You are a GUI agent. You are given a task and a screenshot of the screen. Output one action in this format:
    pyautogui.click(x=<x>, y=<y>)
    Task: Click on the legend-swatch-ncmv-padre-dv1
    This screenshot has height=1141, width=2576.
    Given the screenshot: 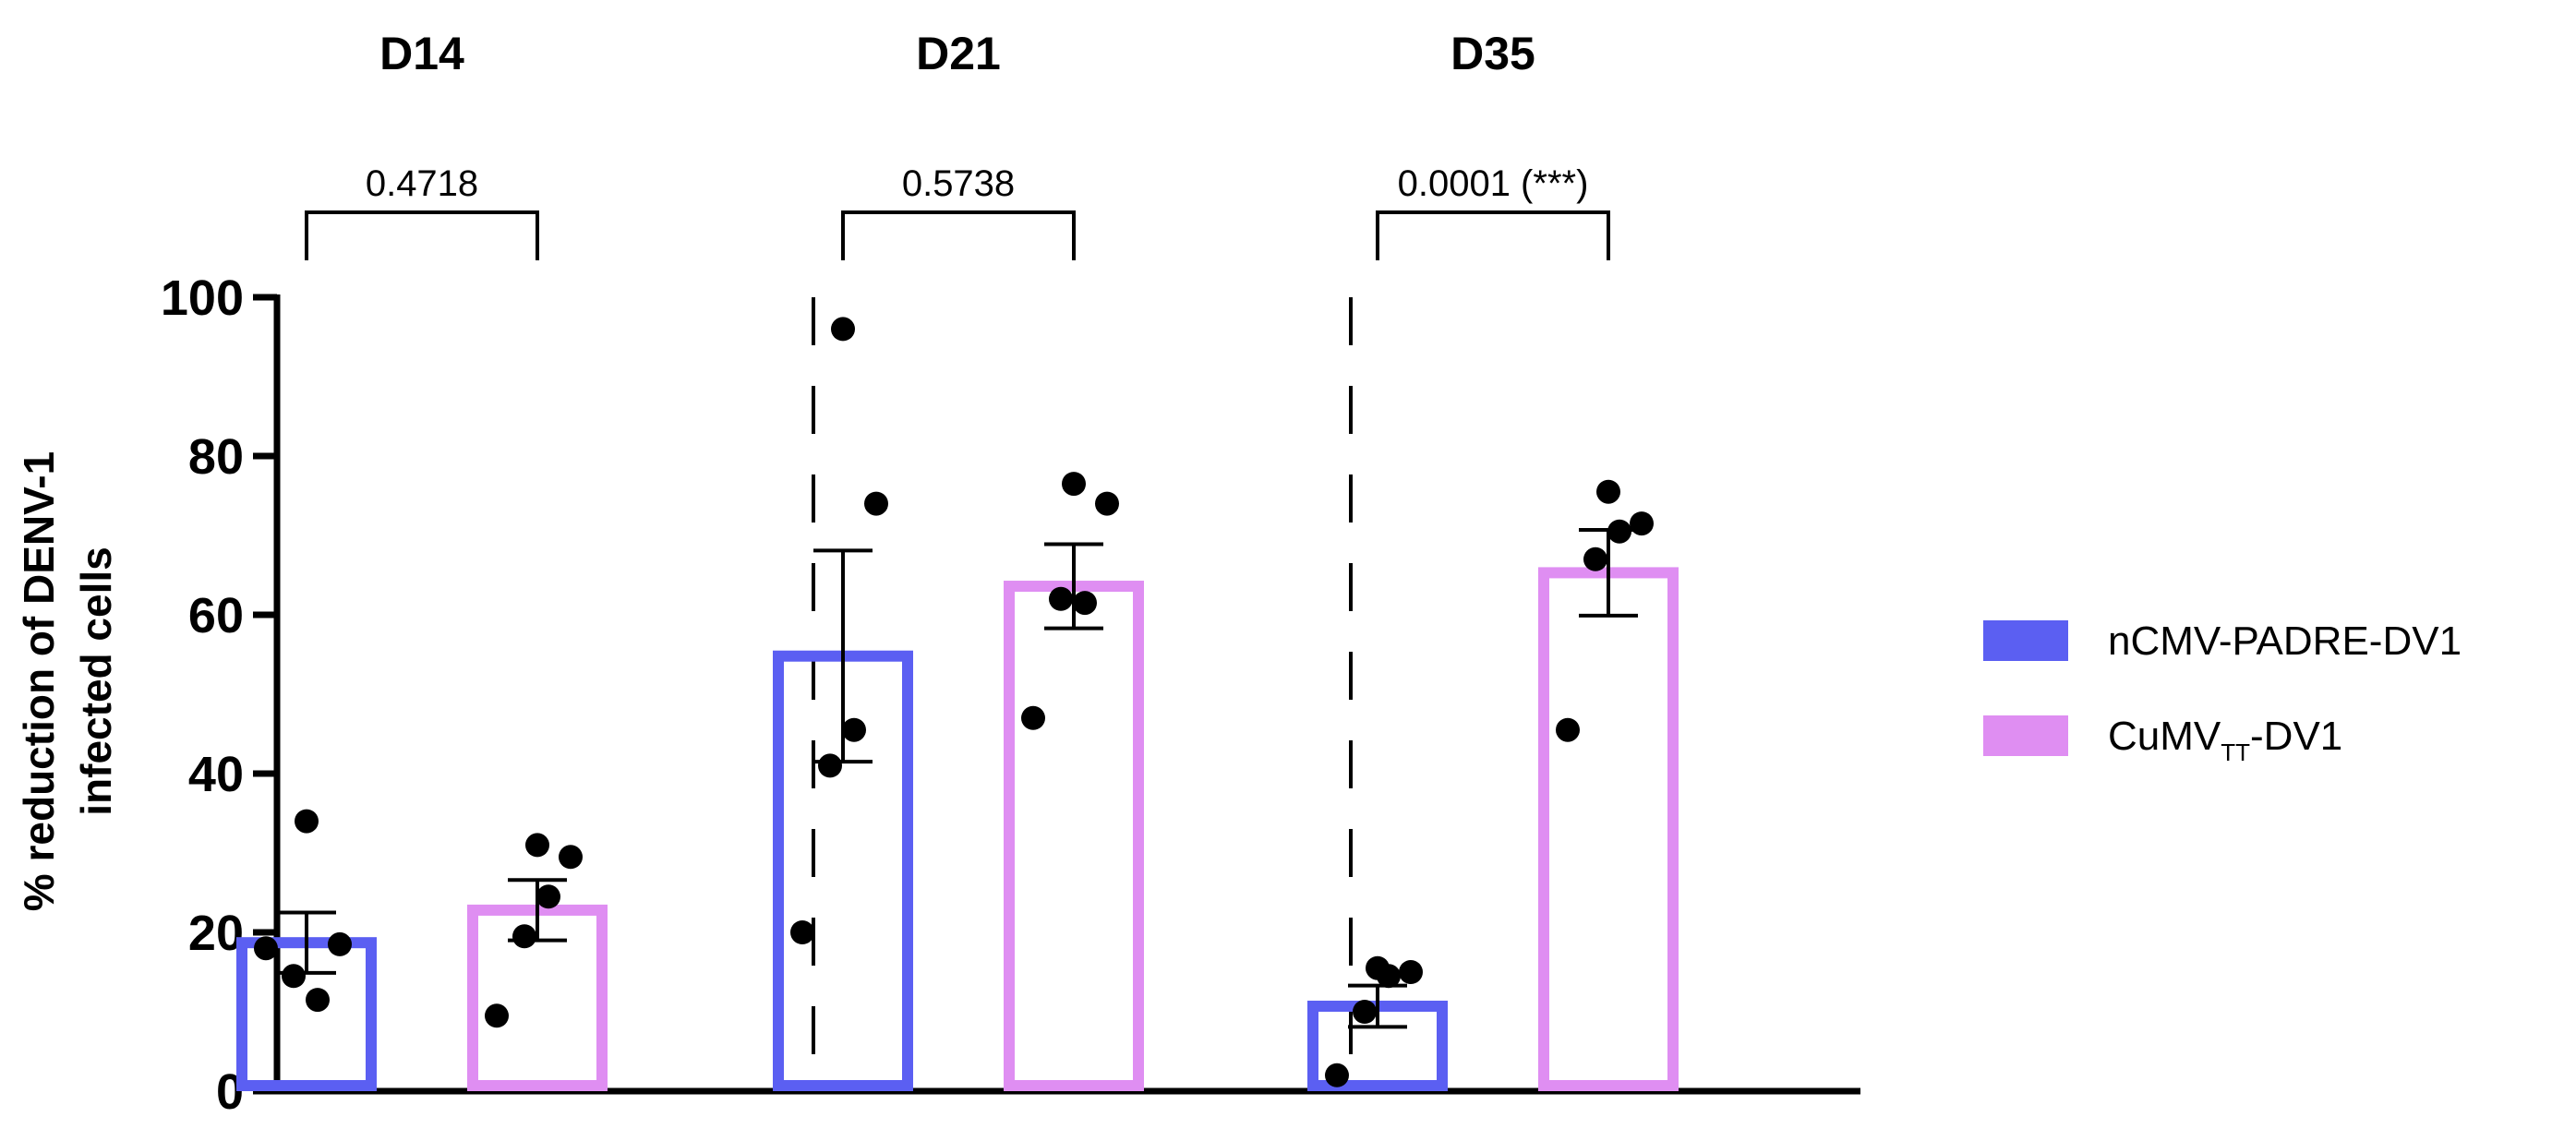 What is the action you would take?
    pyautogui.click(x=2025, y=640)
    